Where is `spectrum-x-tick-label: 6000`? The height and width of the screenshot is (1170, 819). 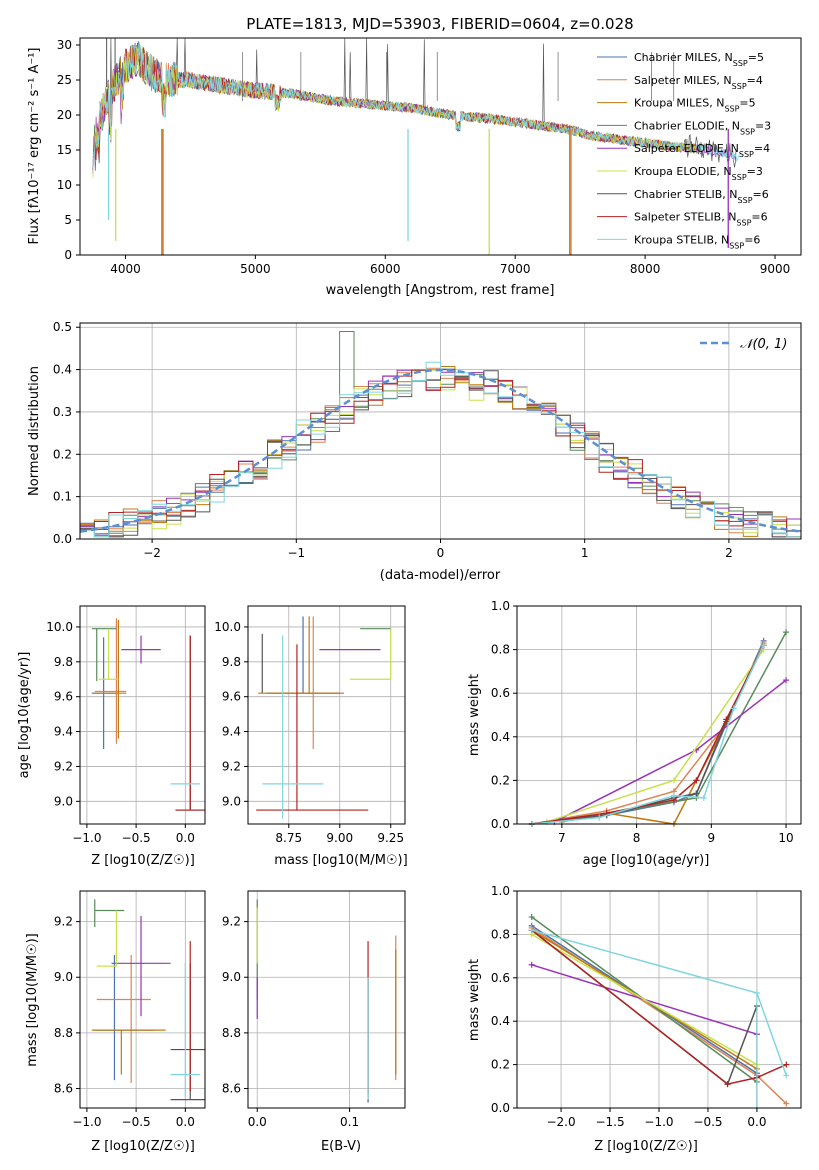
spectrum-x-tick-label: 6000 is located at coordinates (385, 269).